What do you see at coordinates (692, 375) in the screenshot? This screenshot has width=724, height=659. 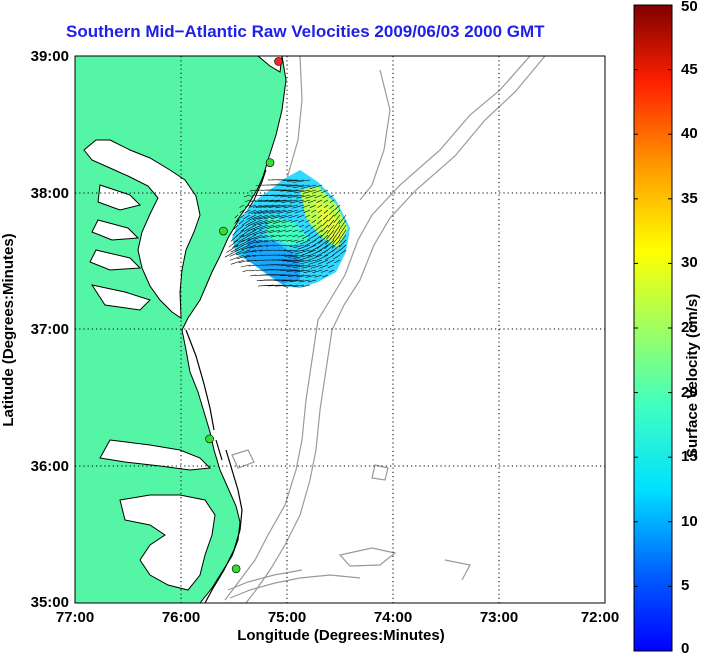 I see `colorbar-label: Surface Velocity (cm/s)` at bounding box center [692, 375].